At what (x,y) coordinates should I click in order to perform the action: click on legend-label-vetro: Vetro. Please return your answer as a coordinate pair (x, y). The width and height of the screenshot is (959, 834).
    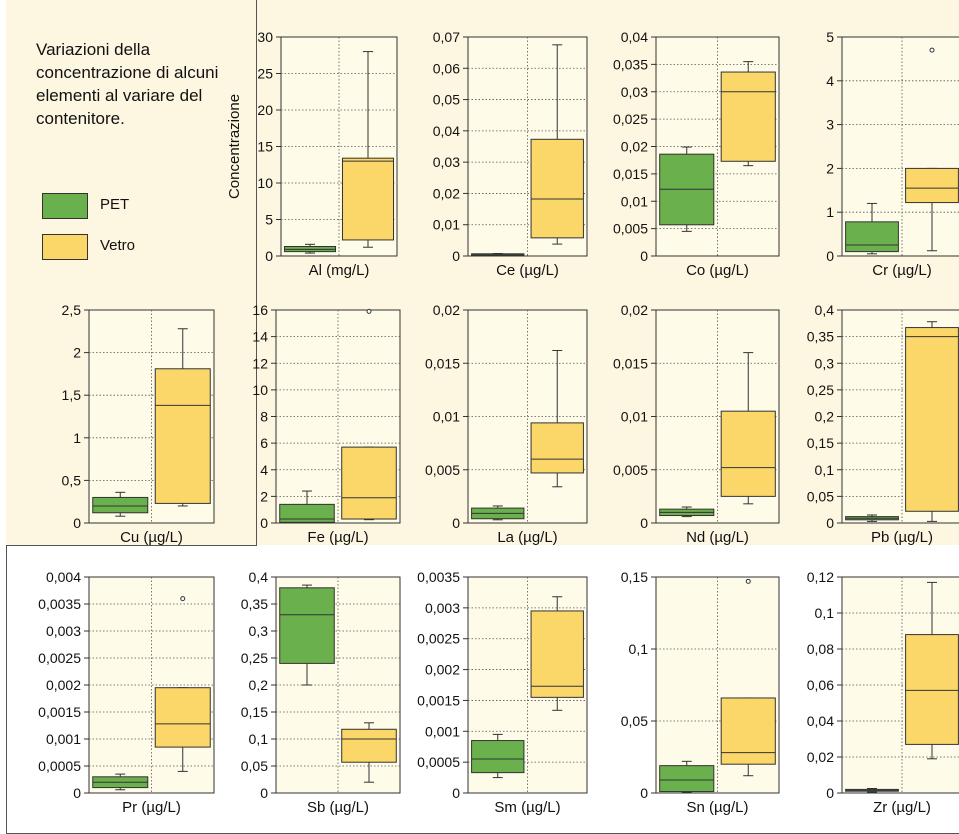
    Looking at the image, I should click on (118, 245).